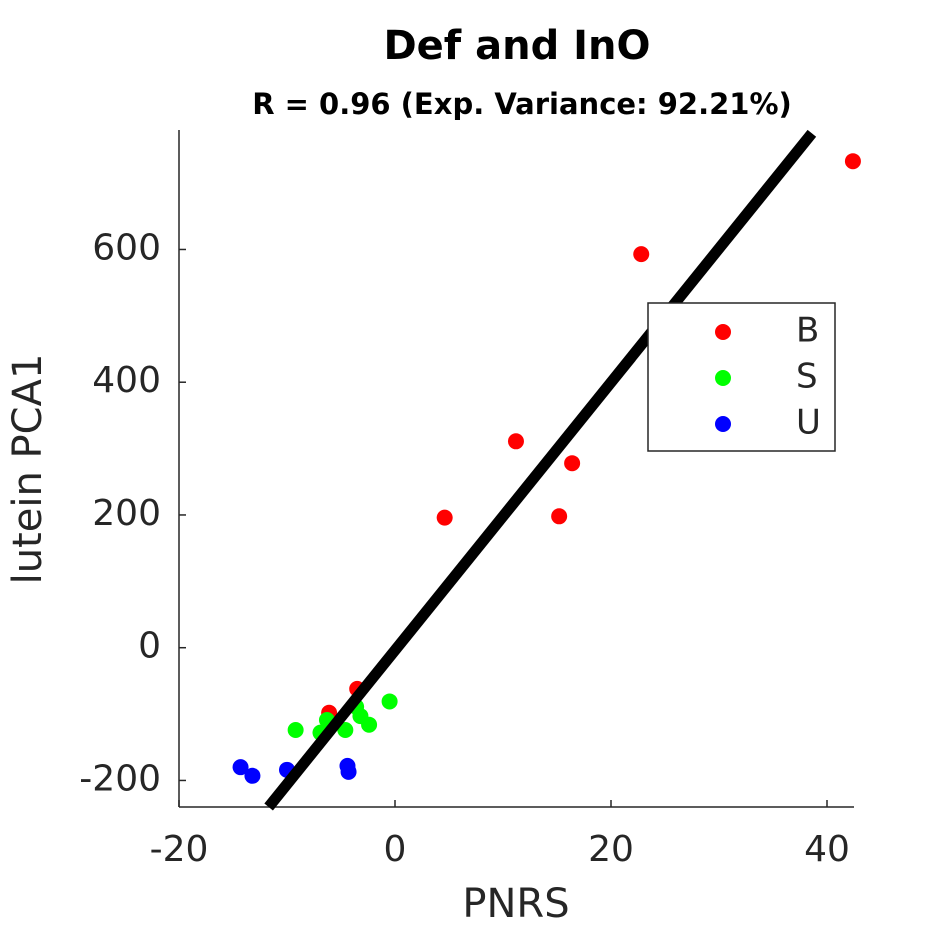  I want to click on x-tick-label: 20, so click(611, 849).